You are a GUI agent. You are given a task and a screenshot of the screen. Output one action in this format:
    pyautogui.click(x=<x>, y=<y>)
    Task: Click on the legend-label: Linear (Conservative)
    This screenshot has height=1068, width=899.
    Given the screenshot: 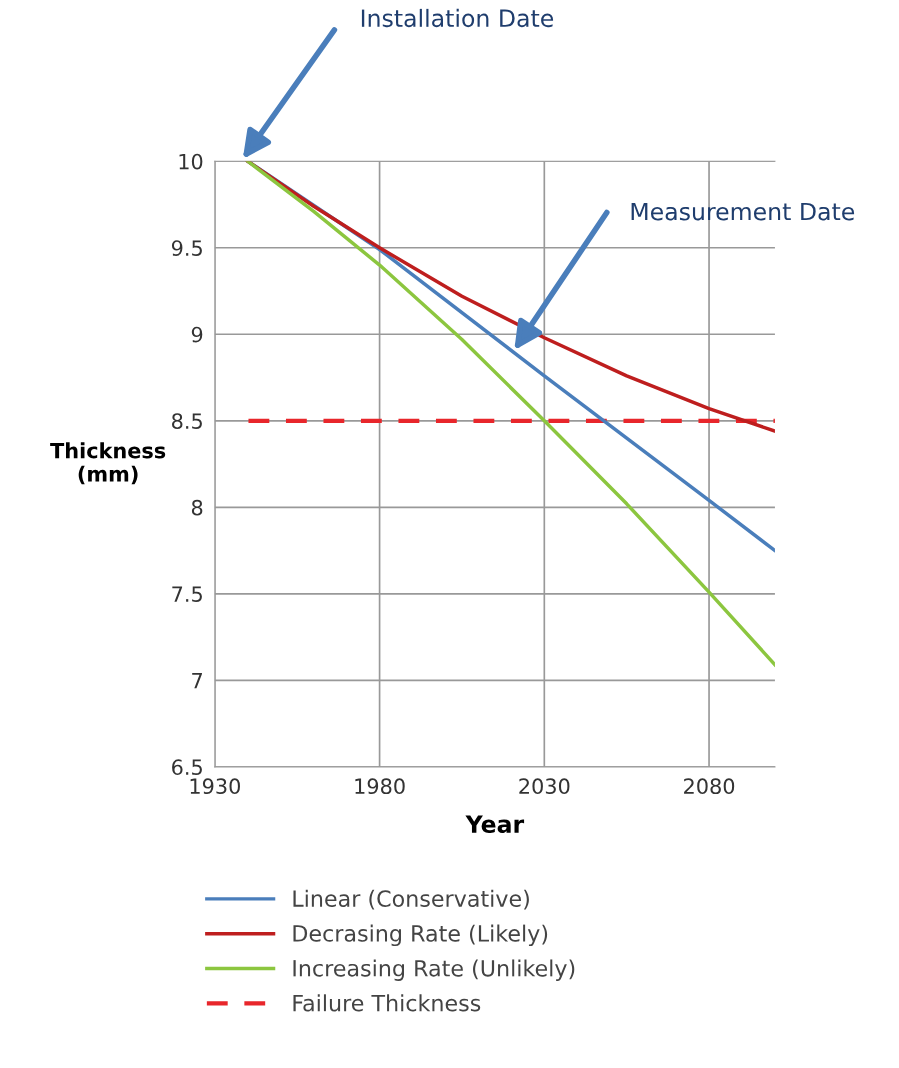 What is the action you would take?
    pyautogui.click(x=411, y=899)
    